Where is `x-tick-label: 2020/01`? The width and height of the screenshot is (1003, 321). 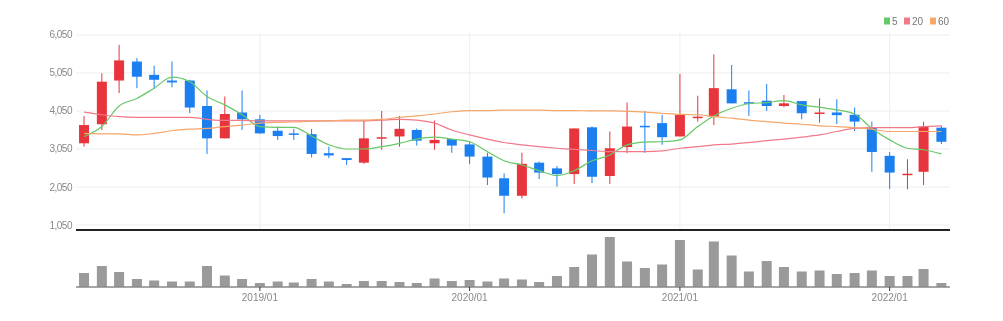 x-tick-label: 2020/01 is located at coordinates (470, 297).